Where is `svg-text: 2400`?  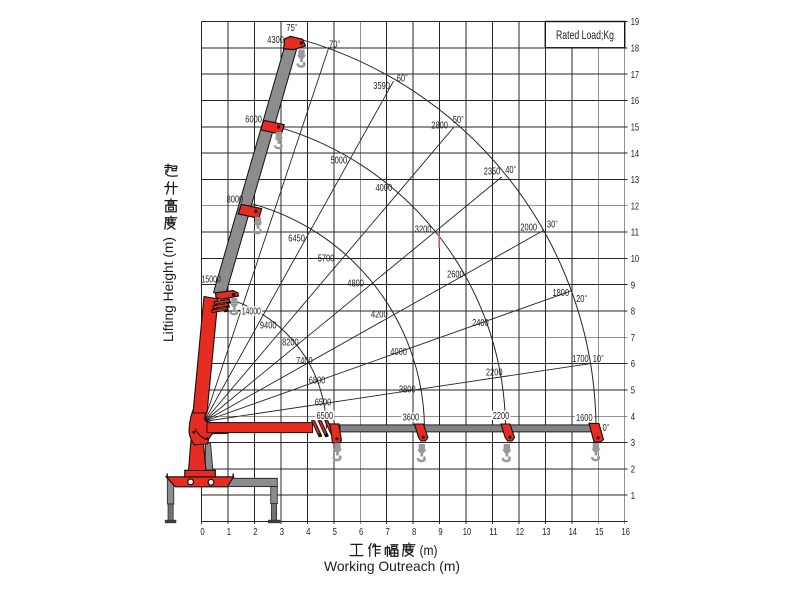
svg-text: 2400 is located at coordinates (480, 323).